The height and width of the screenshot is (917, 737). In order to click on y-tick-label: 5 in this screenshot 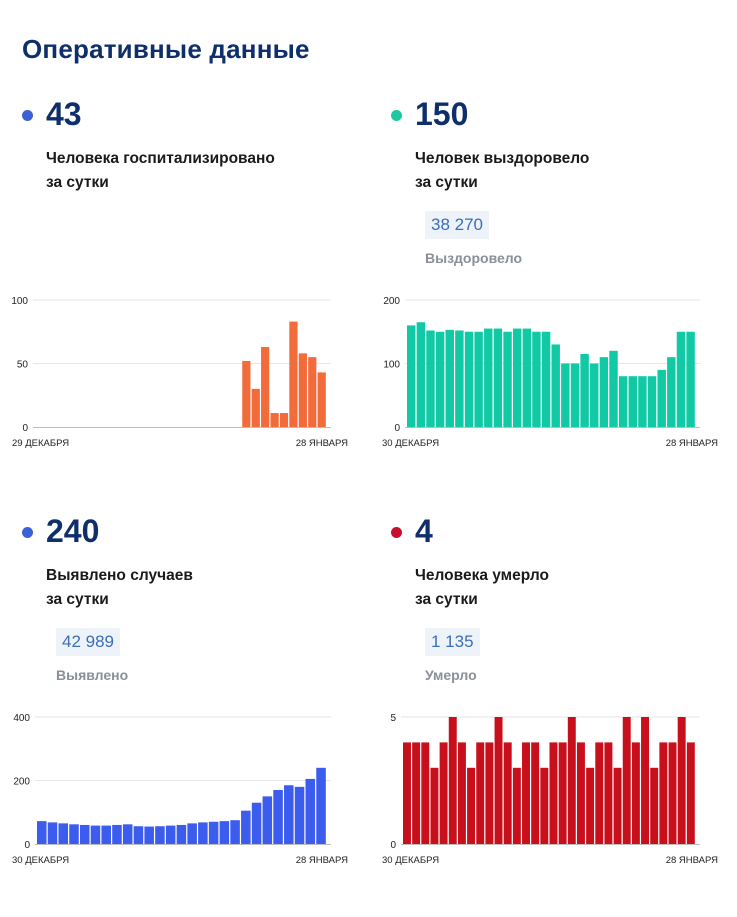, I will do `click(393, 718)`.